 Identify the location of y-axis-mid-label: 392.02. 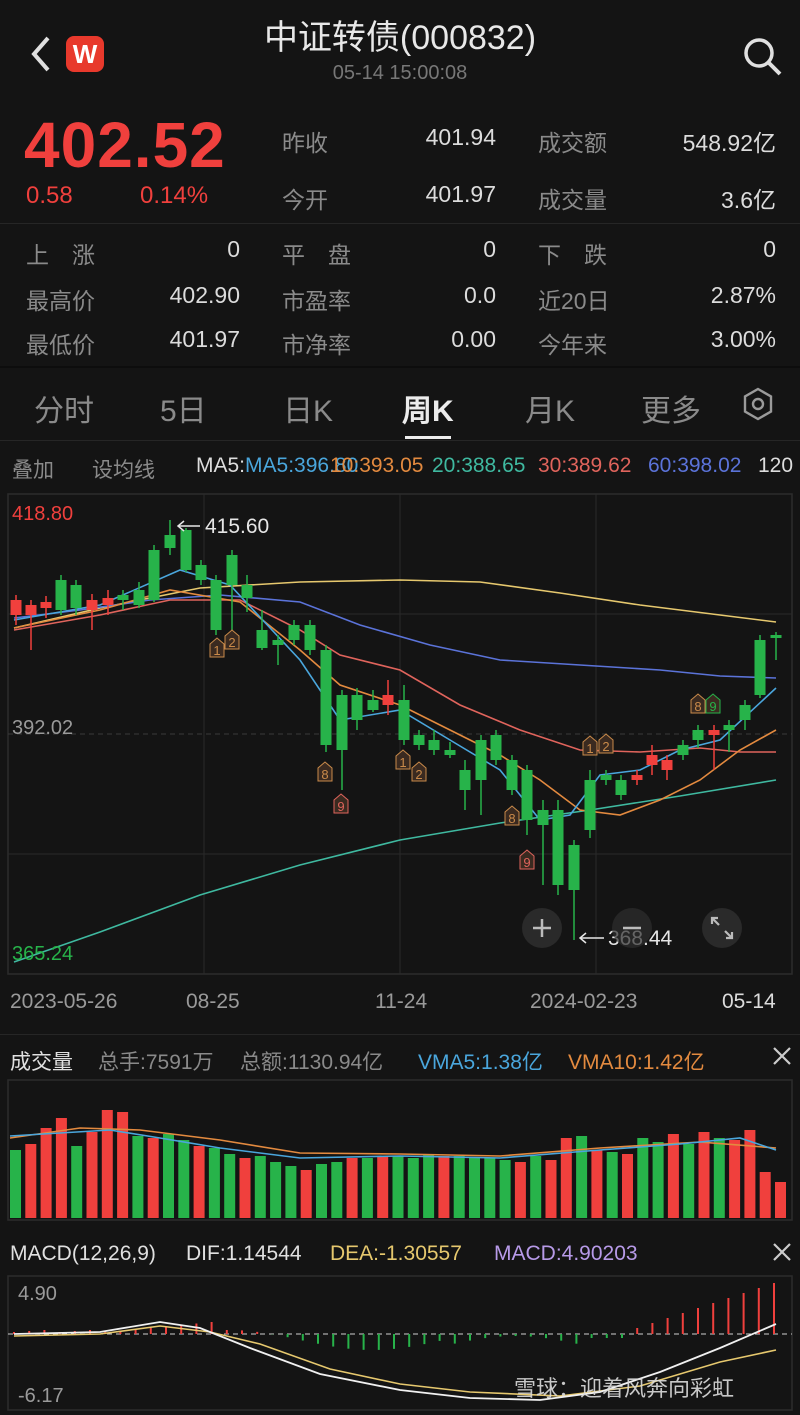
(42, 728).